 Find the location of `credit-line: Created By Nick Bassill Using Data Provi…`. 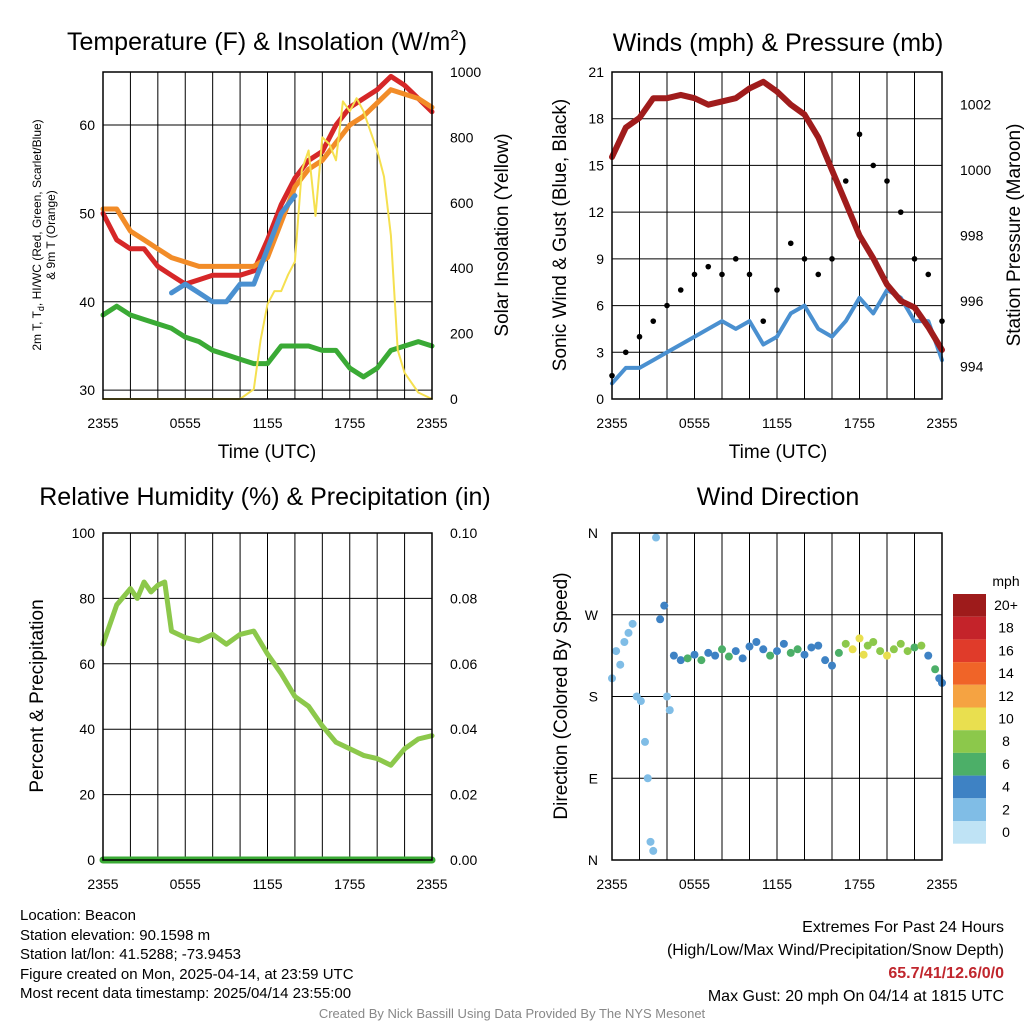

credit-line: Created By Nick Bassill Using Data Provi… is located at coordinates (512, 1013).